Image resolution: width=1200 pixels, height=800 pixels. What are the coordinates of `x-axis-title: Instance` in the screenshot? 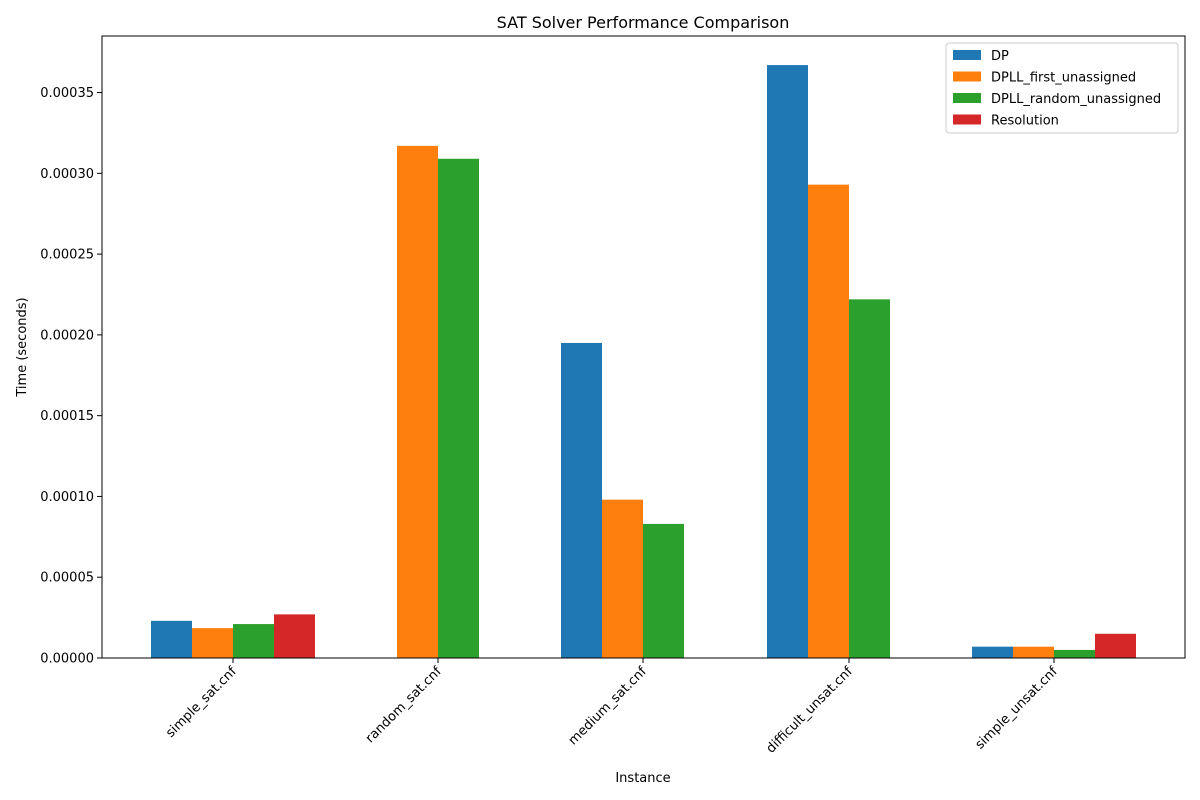 It's located at (642, 778).